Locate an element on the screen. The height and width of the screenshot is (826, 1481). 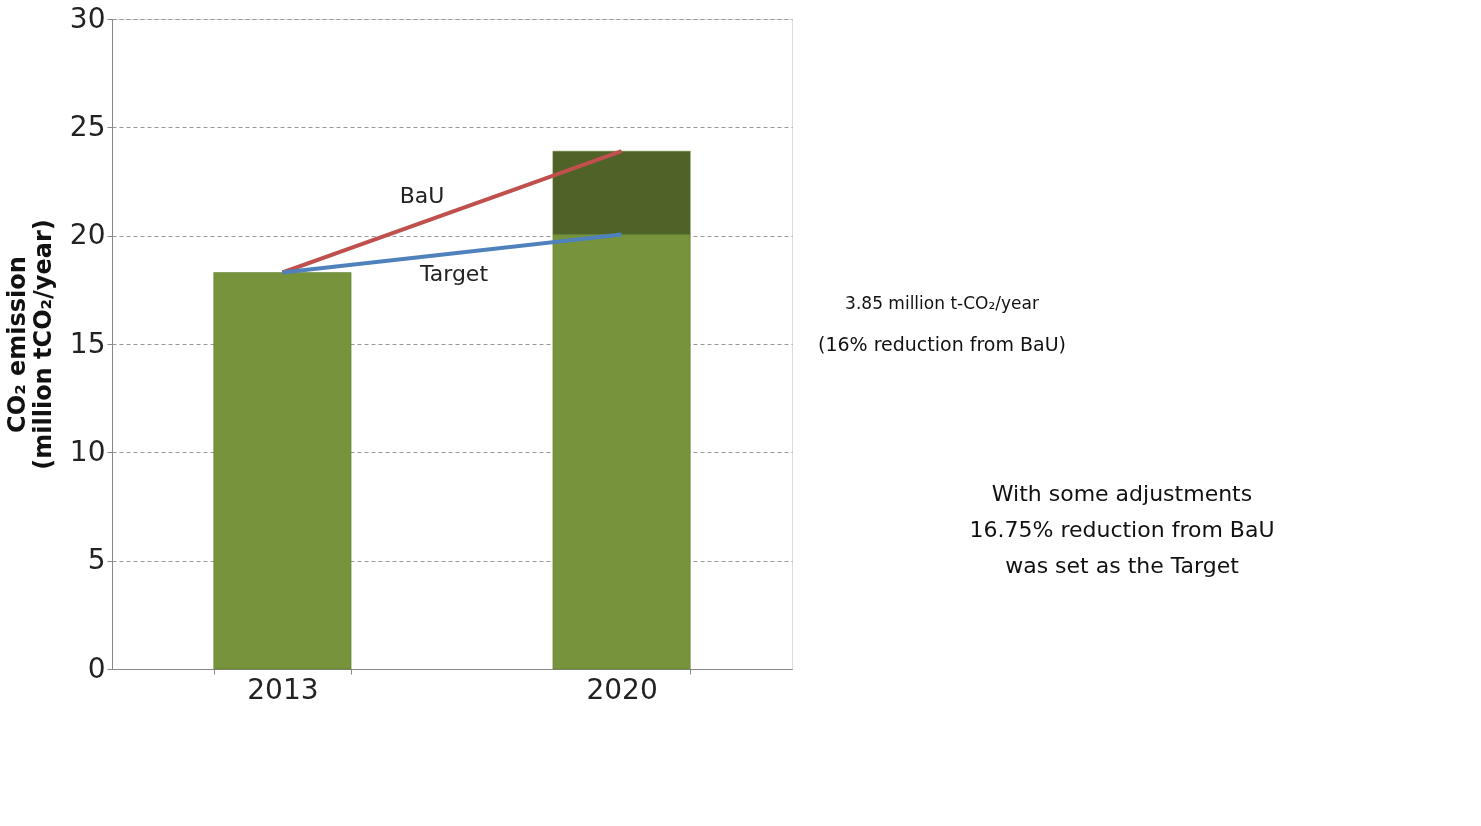
text: With some adjustments is located at coordinates (1122, 493).